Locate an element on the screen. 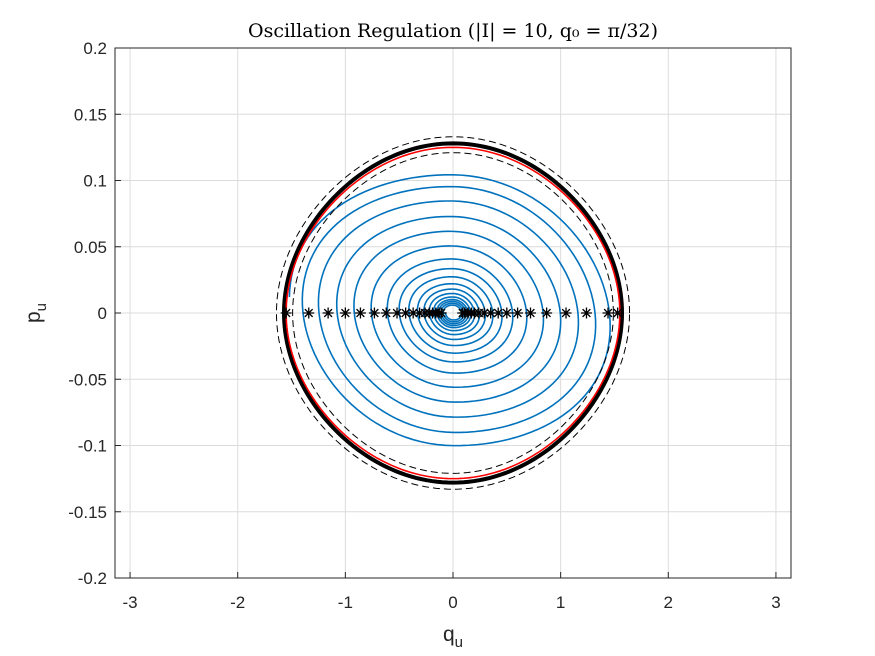  y-tick-label: 0.1 is located at coordinates (95, 181).